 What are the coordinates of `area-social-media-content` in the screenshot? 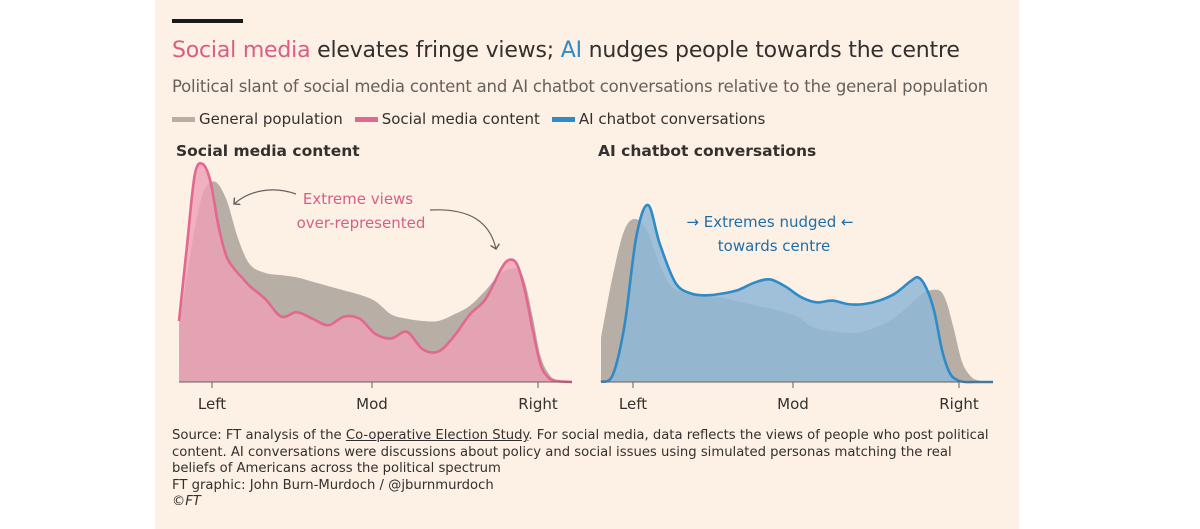 It's located at (375, 272).